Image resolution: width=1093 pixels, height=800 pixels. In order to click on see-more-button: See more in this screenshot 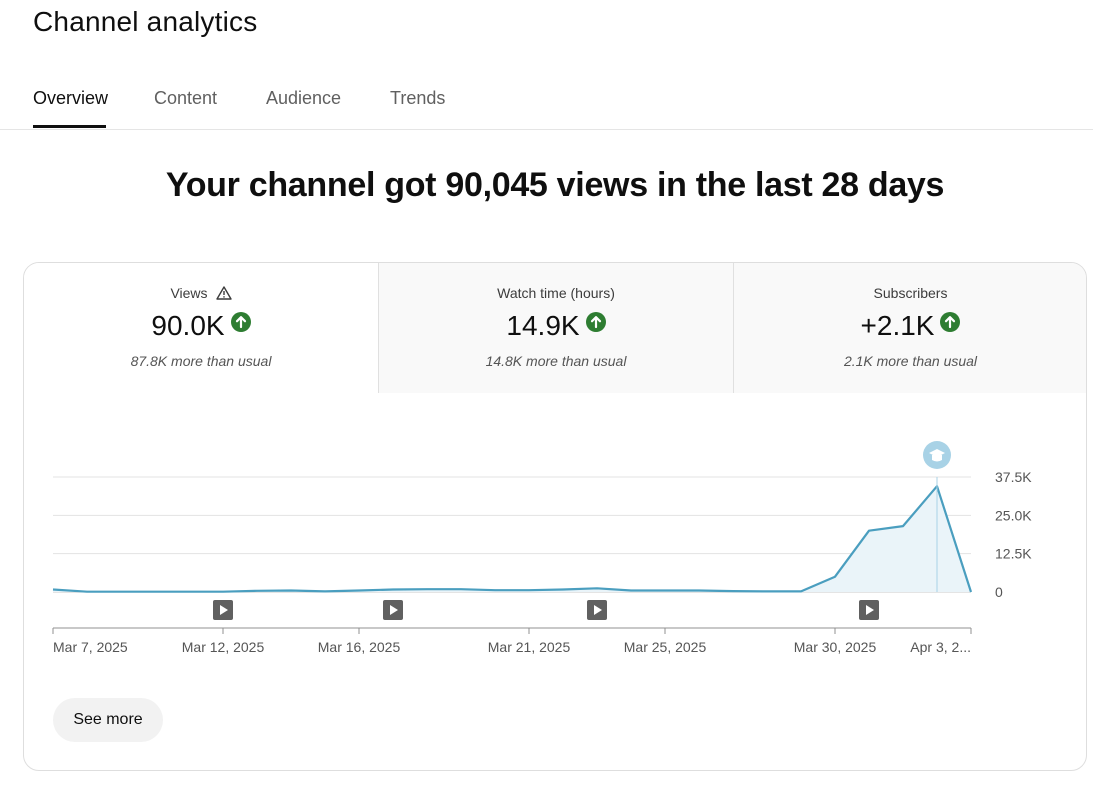, I will do `click(108, 720)`.